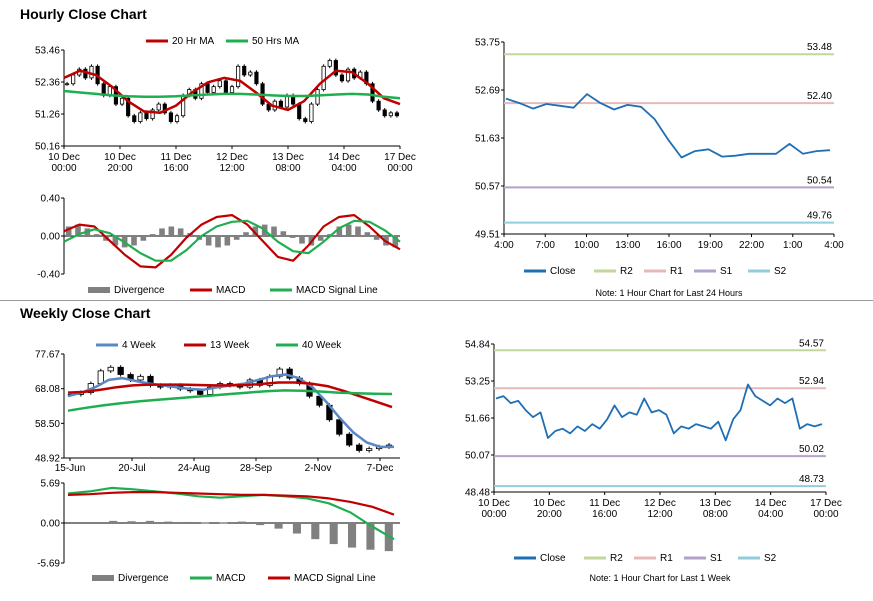 The width and height of the screenshot is (873, 601). I want to click on weekly-macd-series-ma_red, so click(231, 503).